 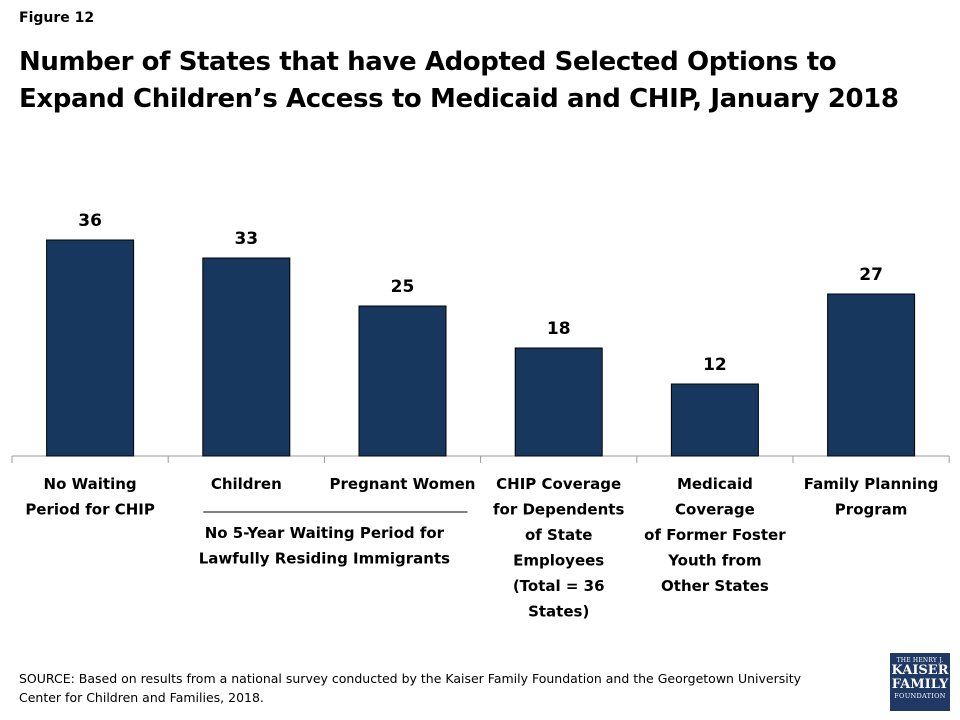 What do you see at coordinates (403, 484) in the screenshot?
I see `category-label-3-line-1: Pregnant Women` at bounding box center [403, 484].